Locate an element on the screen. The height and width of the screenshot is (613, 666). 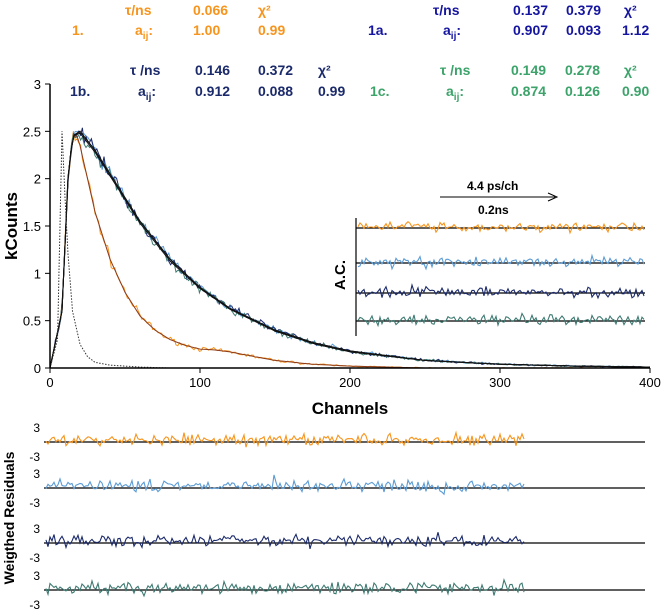
legend-s1-a-label: aij: is located at coordinates (144, 32).